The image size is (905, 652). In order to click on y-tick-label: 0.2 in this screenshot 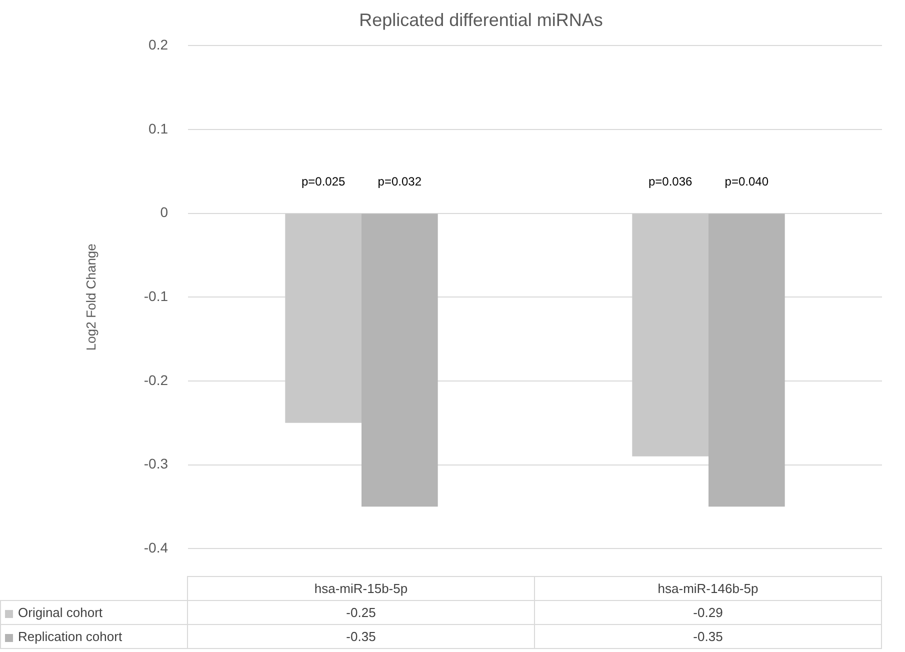, I will do `click(158, 44)`.